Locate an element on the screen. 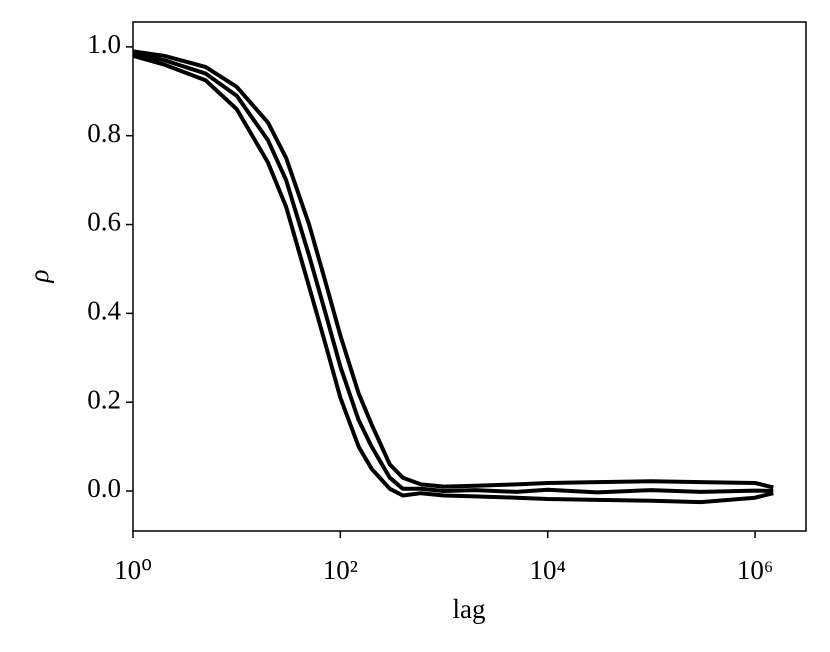 The width and height of the screenshot is (830, 652). x-axis-label: lag is located at coordinates (469, 609).